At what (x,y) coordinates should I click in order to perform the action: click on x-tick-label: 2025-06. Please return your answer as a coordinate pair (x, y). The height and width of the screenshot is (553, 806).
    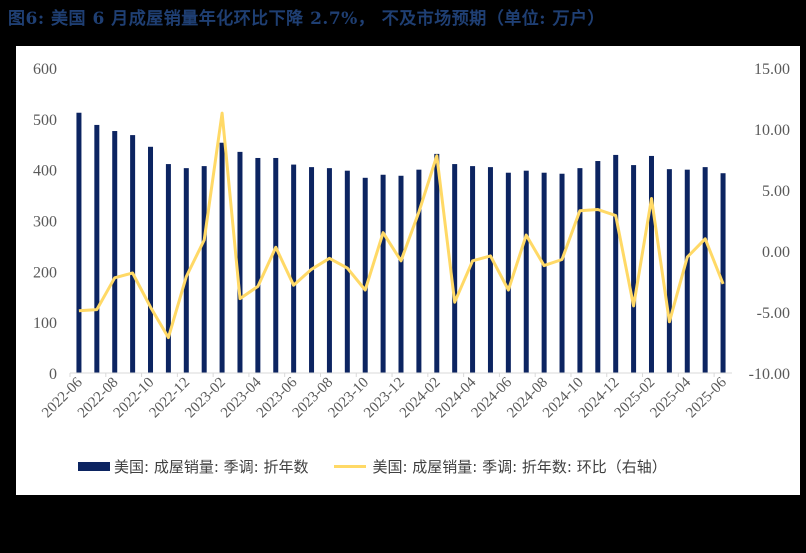
    Looking at the image, I should click on (706, 397).